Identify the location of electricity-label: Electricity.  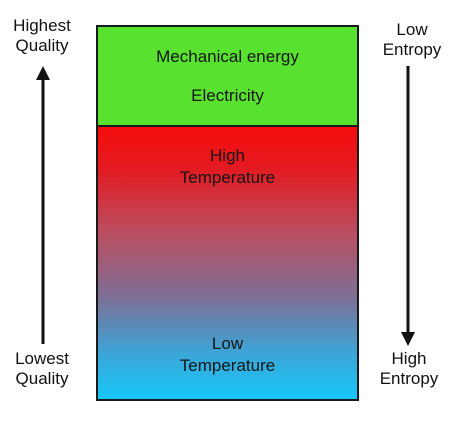
(227, 95).